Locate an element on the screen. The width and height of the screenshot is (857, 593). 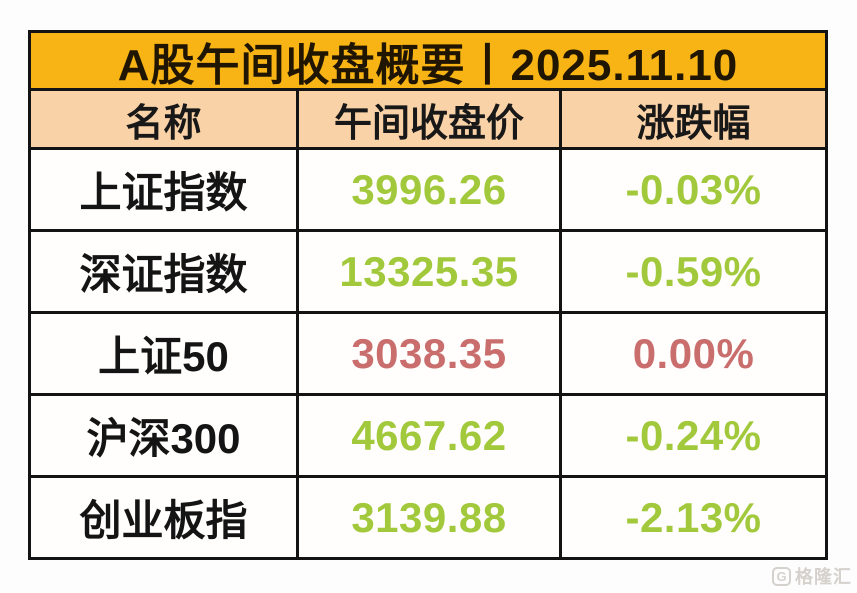
index-name: 上证指数 is located at coordinates (163, 192).